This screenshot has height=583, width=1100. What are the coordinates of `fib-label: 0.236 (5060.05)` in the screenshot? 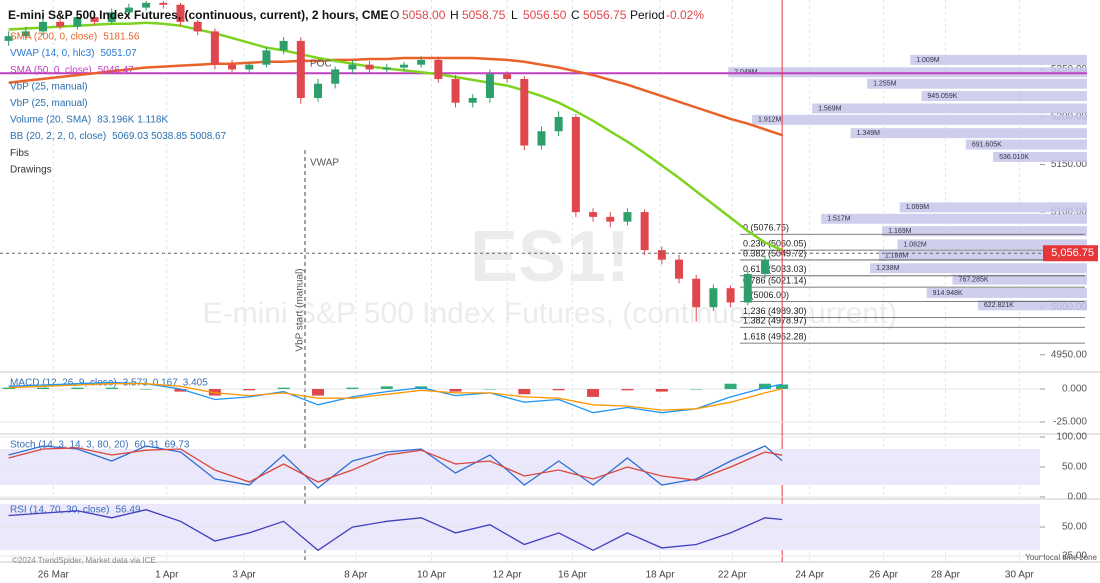 It's located at (775, 243).